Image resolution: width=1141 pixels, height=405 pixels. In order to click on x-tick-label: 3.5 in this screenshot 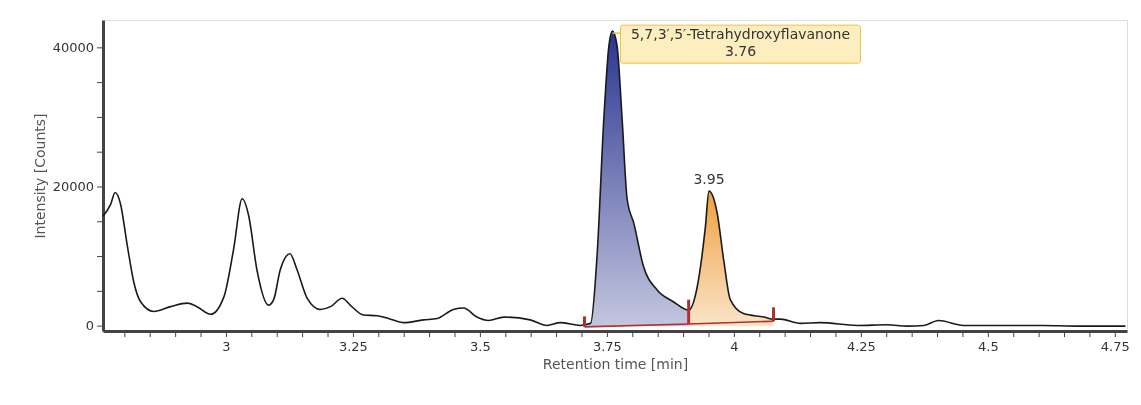, I will do `click(480, 346)`.